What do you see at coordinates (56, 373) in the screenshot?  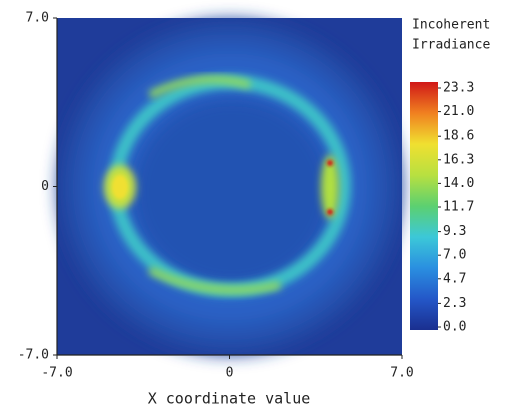 I see `x-tick-label: -7.0` at bounding box center [56, 373].